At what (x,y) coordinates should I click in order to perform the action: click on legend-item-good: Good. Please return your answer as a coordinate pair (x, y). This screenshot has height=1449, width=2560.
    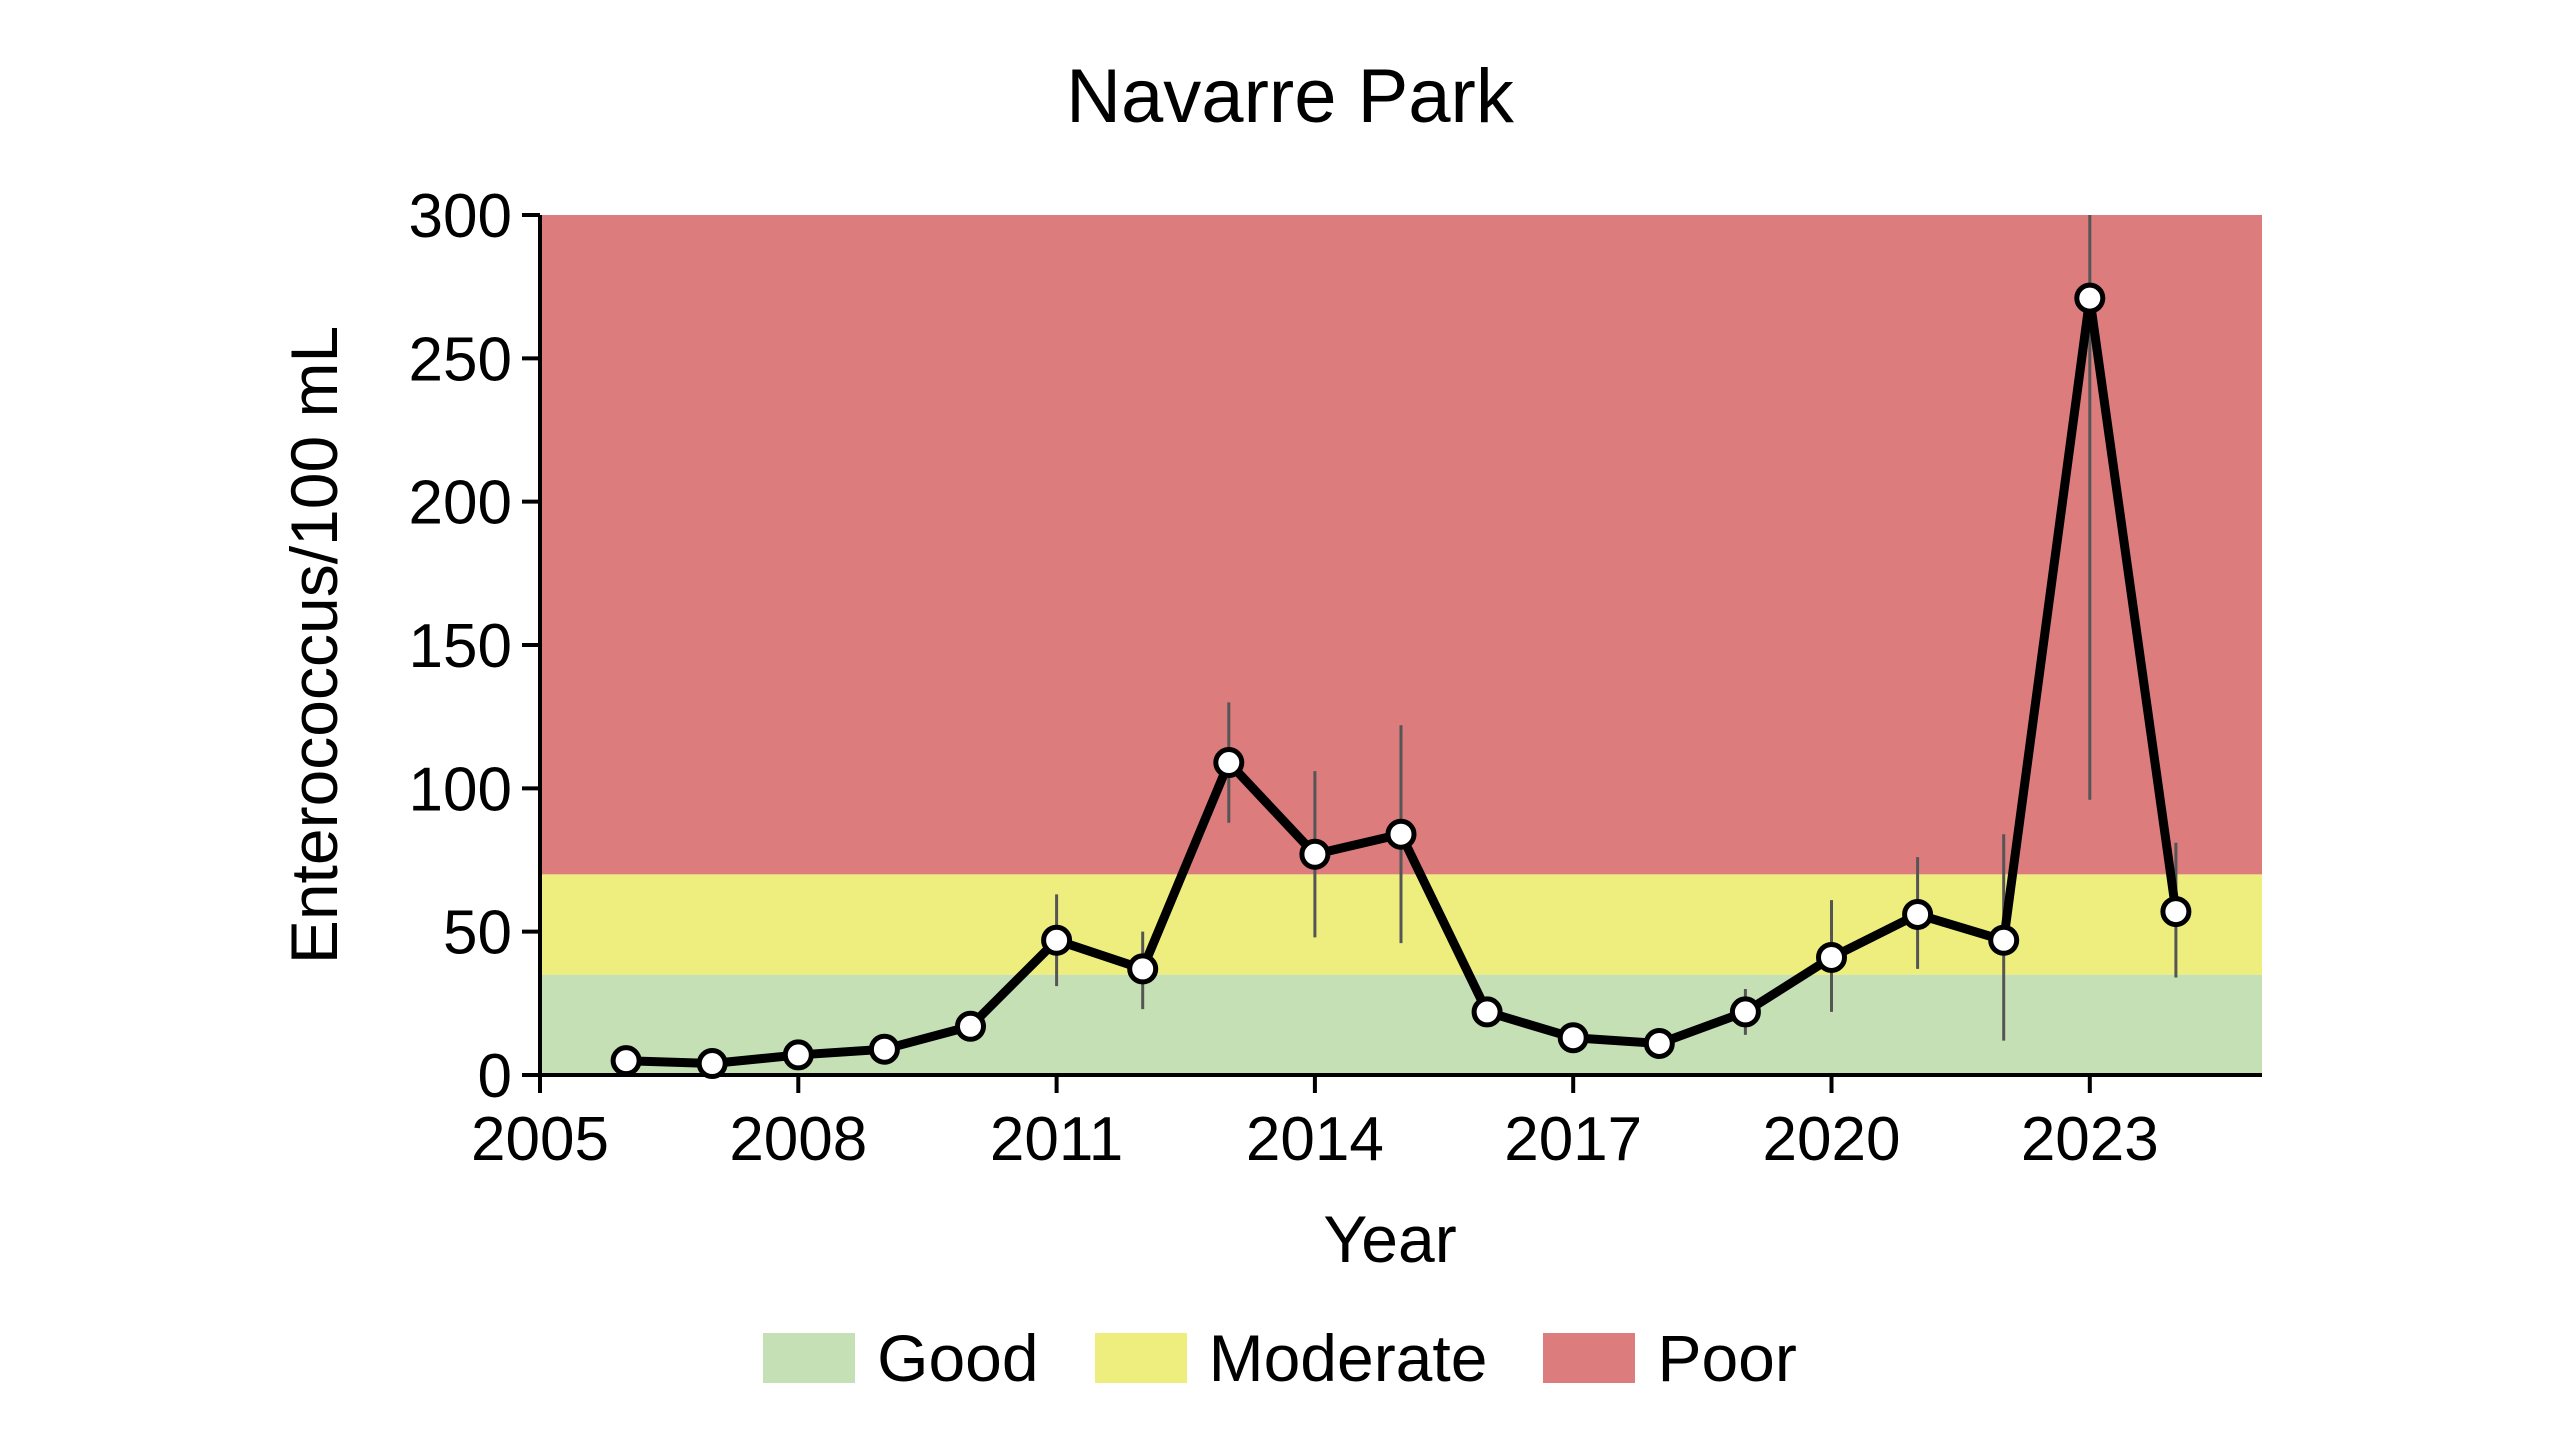
    Looking at the image, I should click on (901, 1358).